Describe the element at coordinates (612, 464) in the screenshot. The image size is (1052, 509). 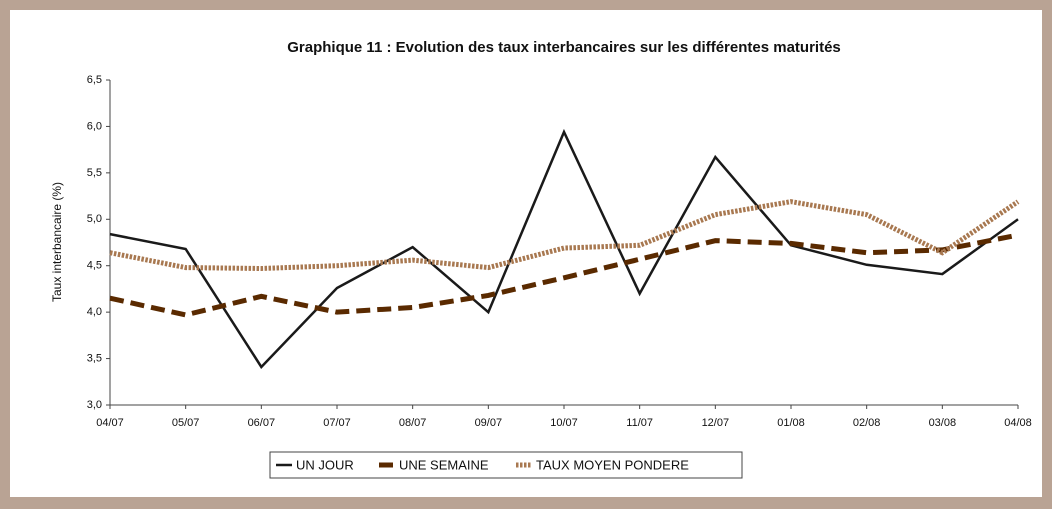
I see `legend-label: TAUX MOYEN PONDERE` at that location.